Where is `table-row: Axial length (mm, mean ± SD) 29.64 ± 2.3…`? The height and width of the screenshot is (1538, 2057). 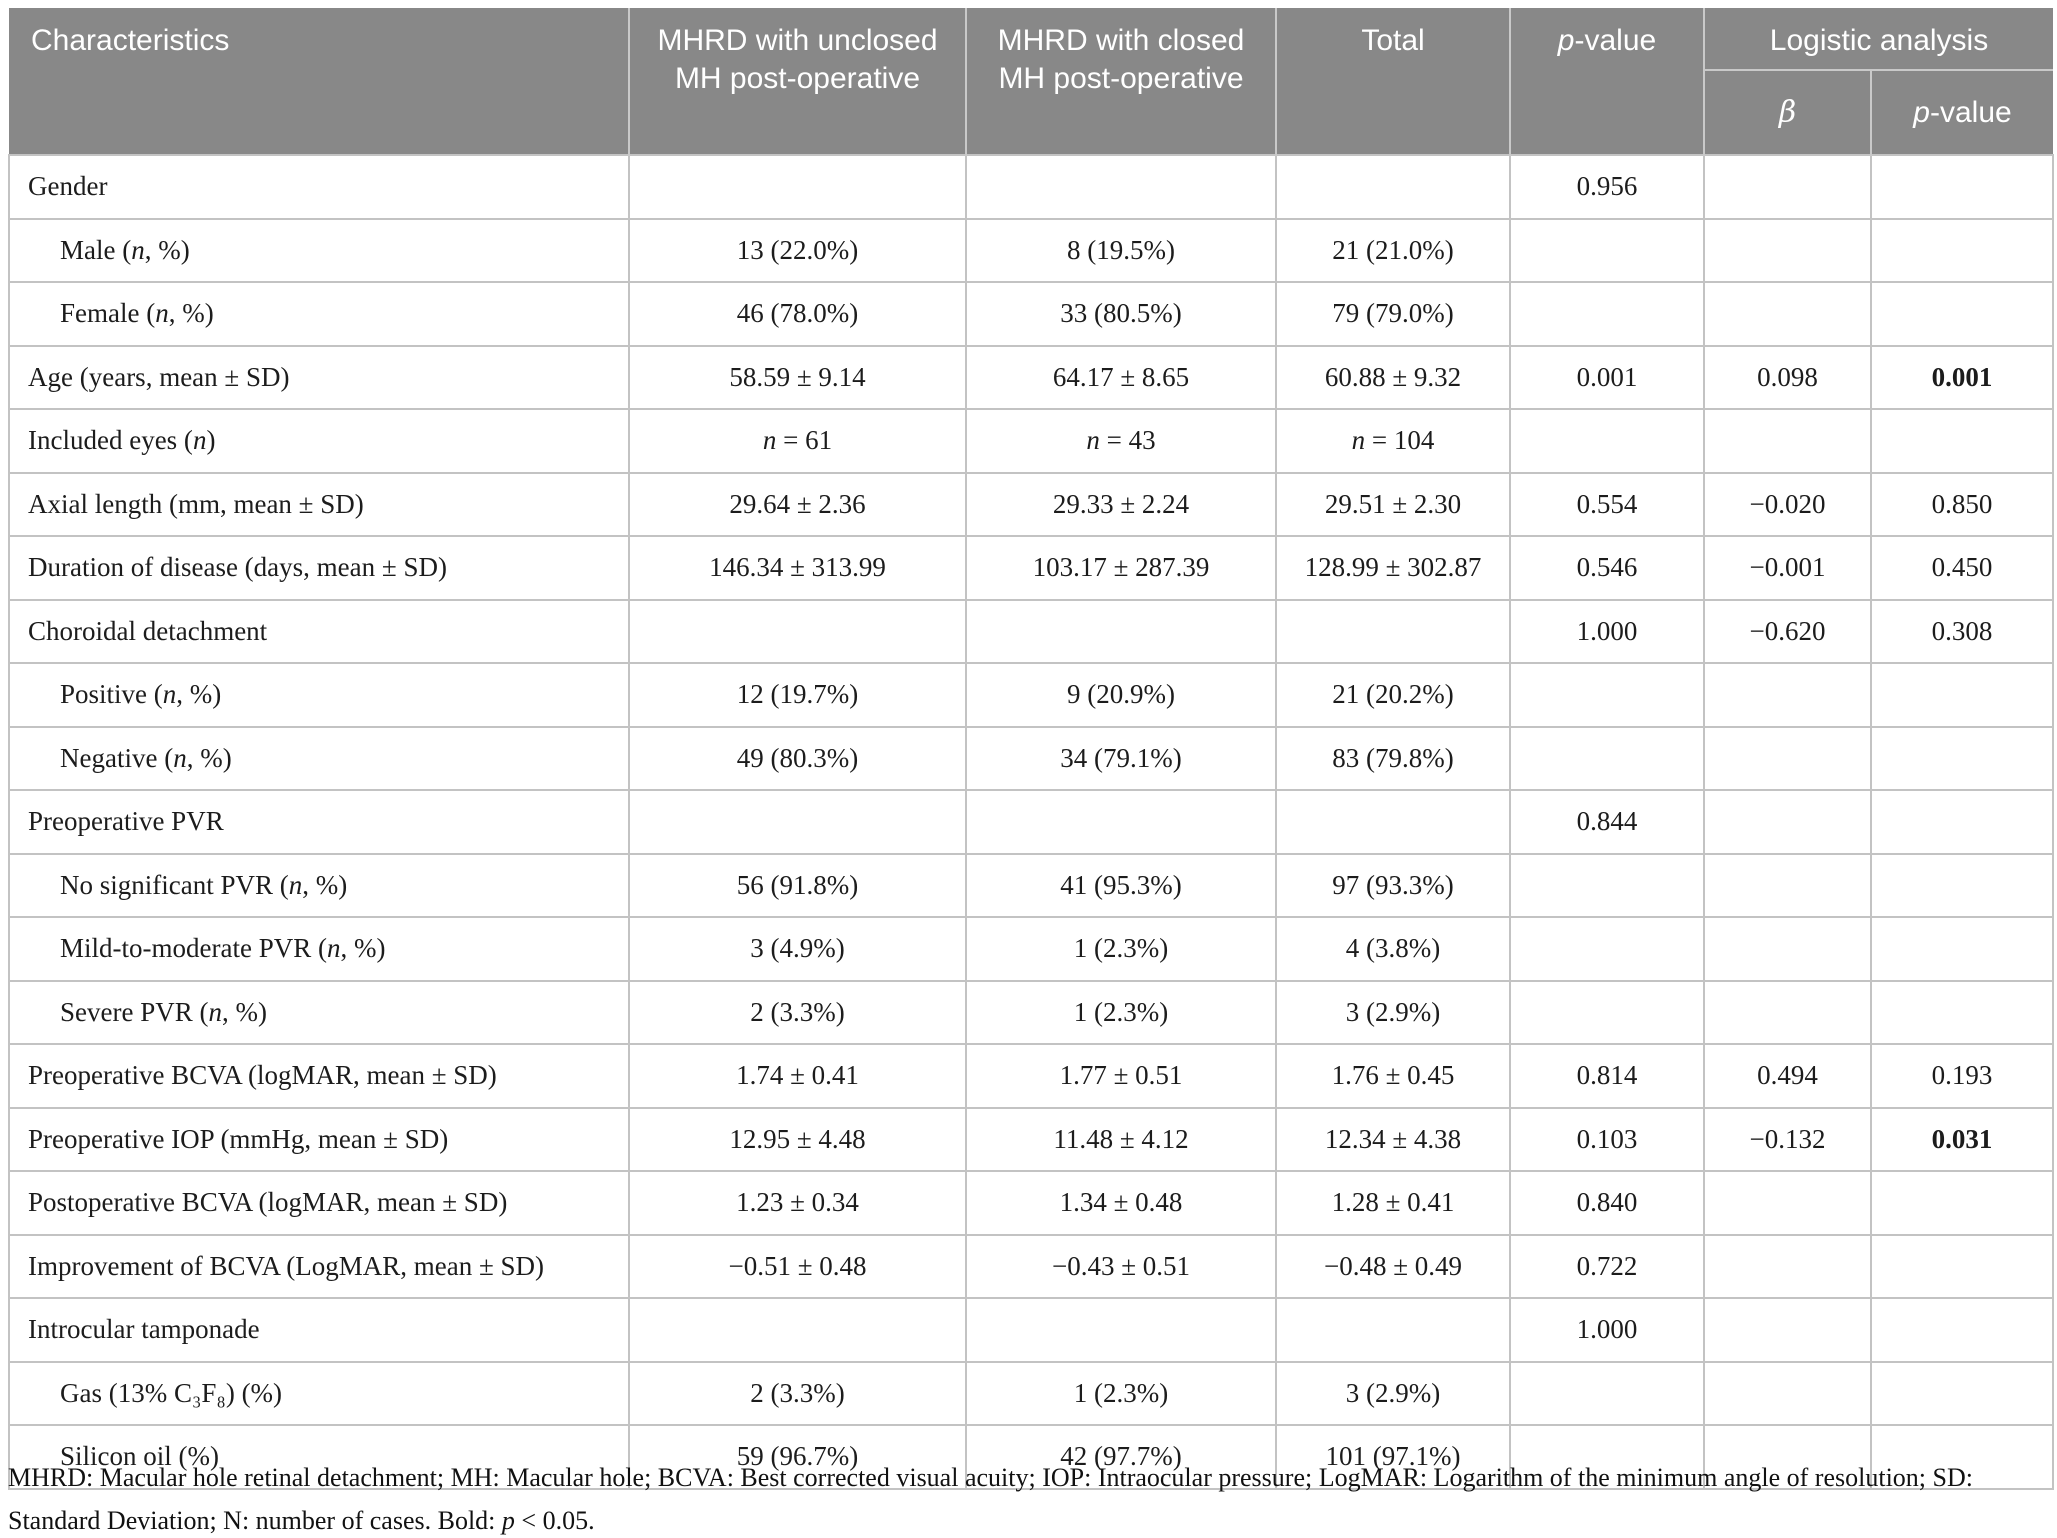 table-row: Axial length (mm, mean ± SD) 29.64 ± 2.3… is located at coordinates (1031, 504).